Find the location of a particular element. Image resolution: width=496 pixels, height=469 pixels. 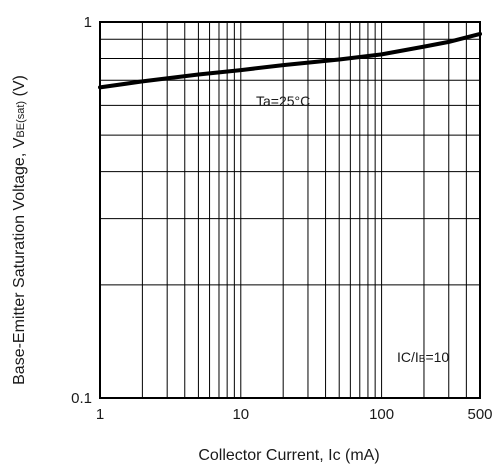

current-ratio-c: =10 is located at coordinates (437, 357).